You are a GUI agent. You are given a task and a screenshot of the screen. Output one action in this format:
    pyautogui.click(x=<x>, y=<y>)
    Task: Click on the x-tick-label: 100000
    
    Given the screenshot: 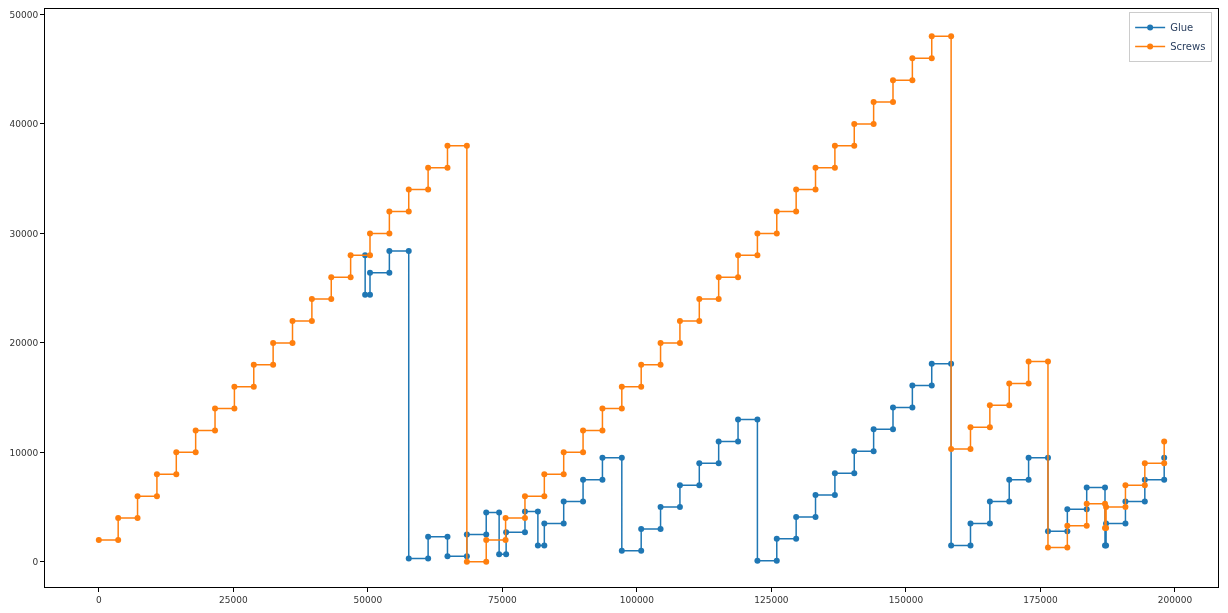 What is the action you would take?
    pyautogui.click(x=637, y=599)
    